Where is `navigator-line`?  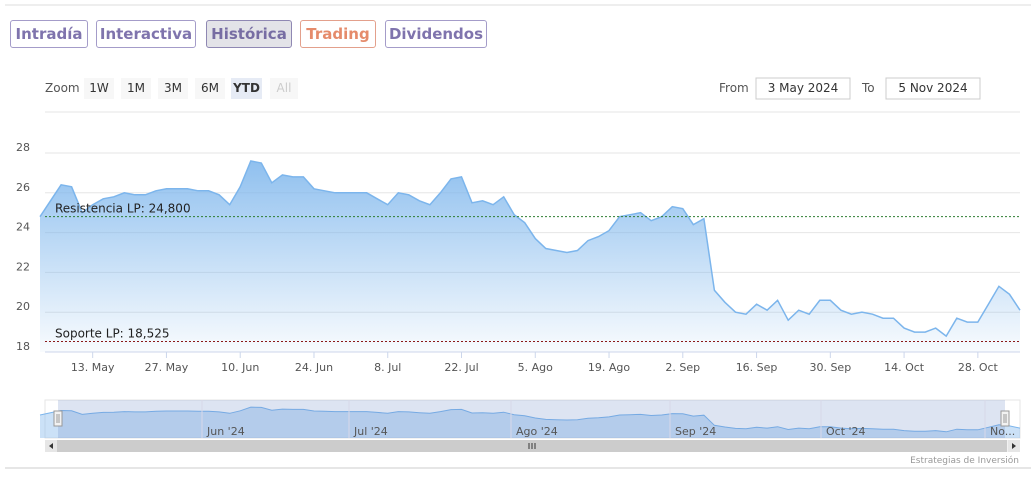
navigator-line is located at coordinates (530, 419).